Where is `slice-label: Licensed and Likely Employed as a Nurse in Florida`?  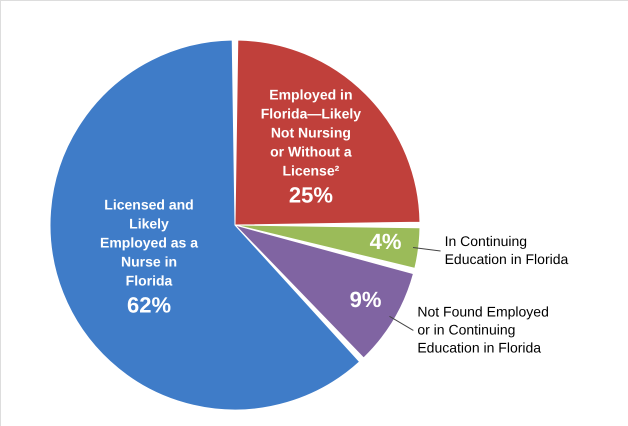
slice-label: Licensed and Likely Employed as a Nurse in Florida is located at coordinates (149, 242).